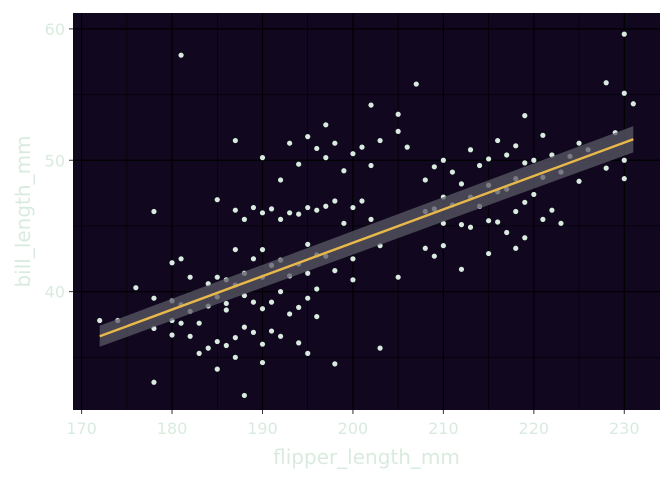 The width and height of the screenshot is (672, 480). I want to click on y-axis-ticks: 40 50 60, so click(59, 161).